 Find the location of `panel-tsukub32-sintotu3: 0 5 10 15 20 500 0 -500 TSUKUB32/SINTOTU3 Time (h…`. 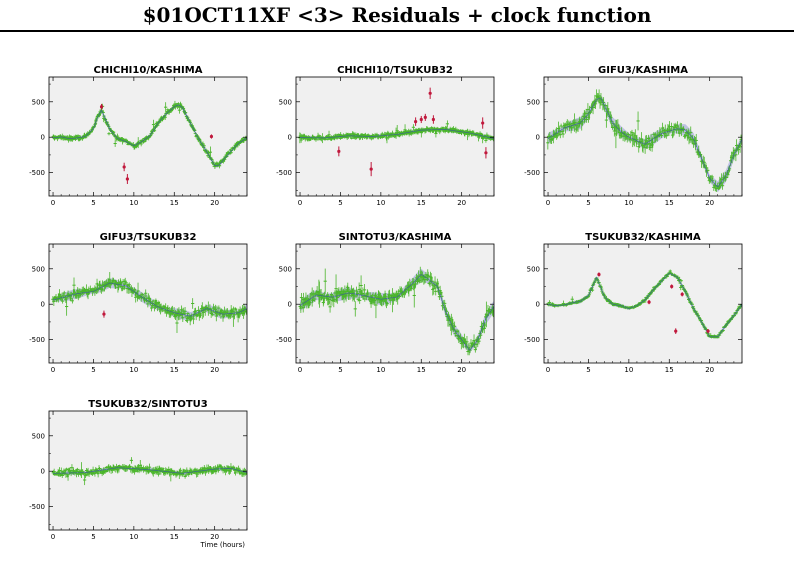

panel-tsukub32-sintotu3: 0 5 10 15 20 500 0 -500 TSUKUB32/SINTOTU3 Time (h… is located at coordinates (138, 474).